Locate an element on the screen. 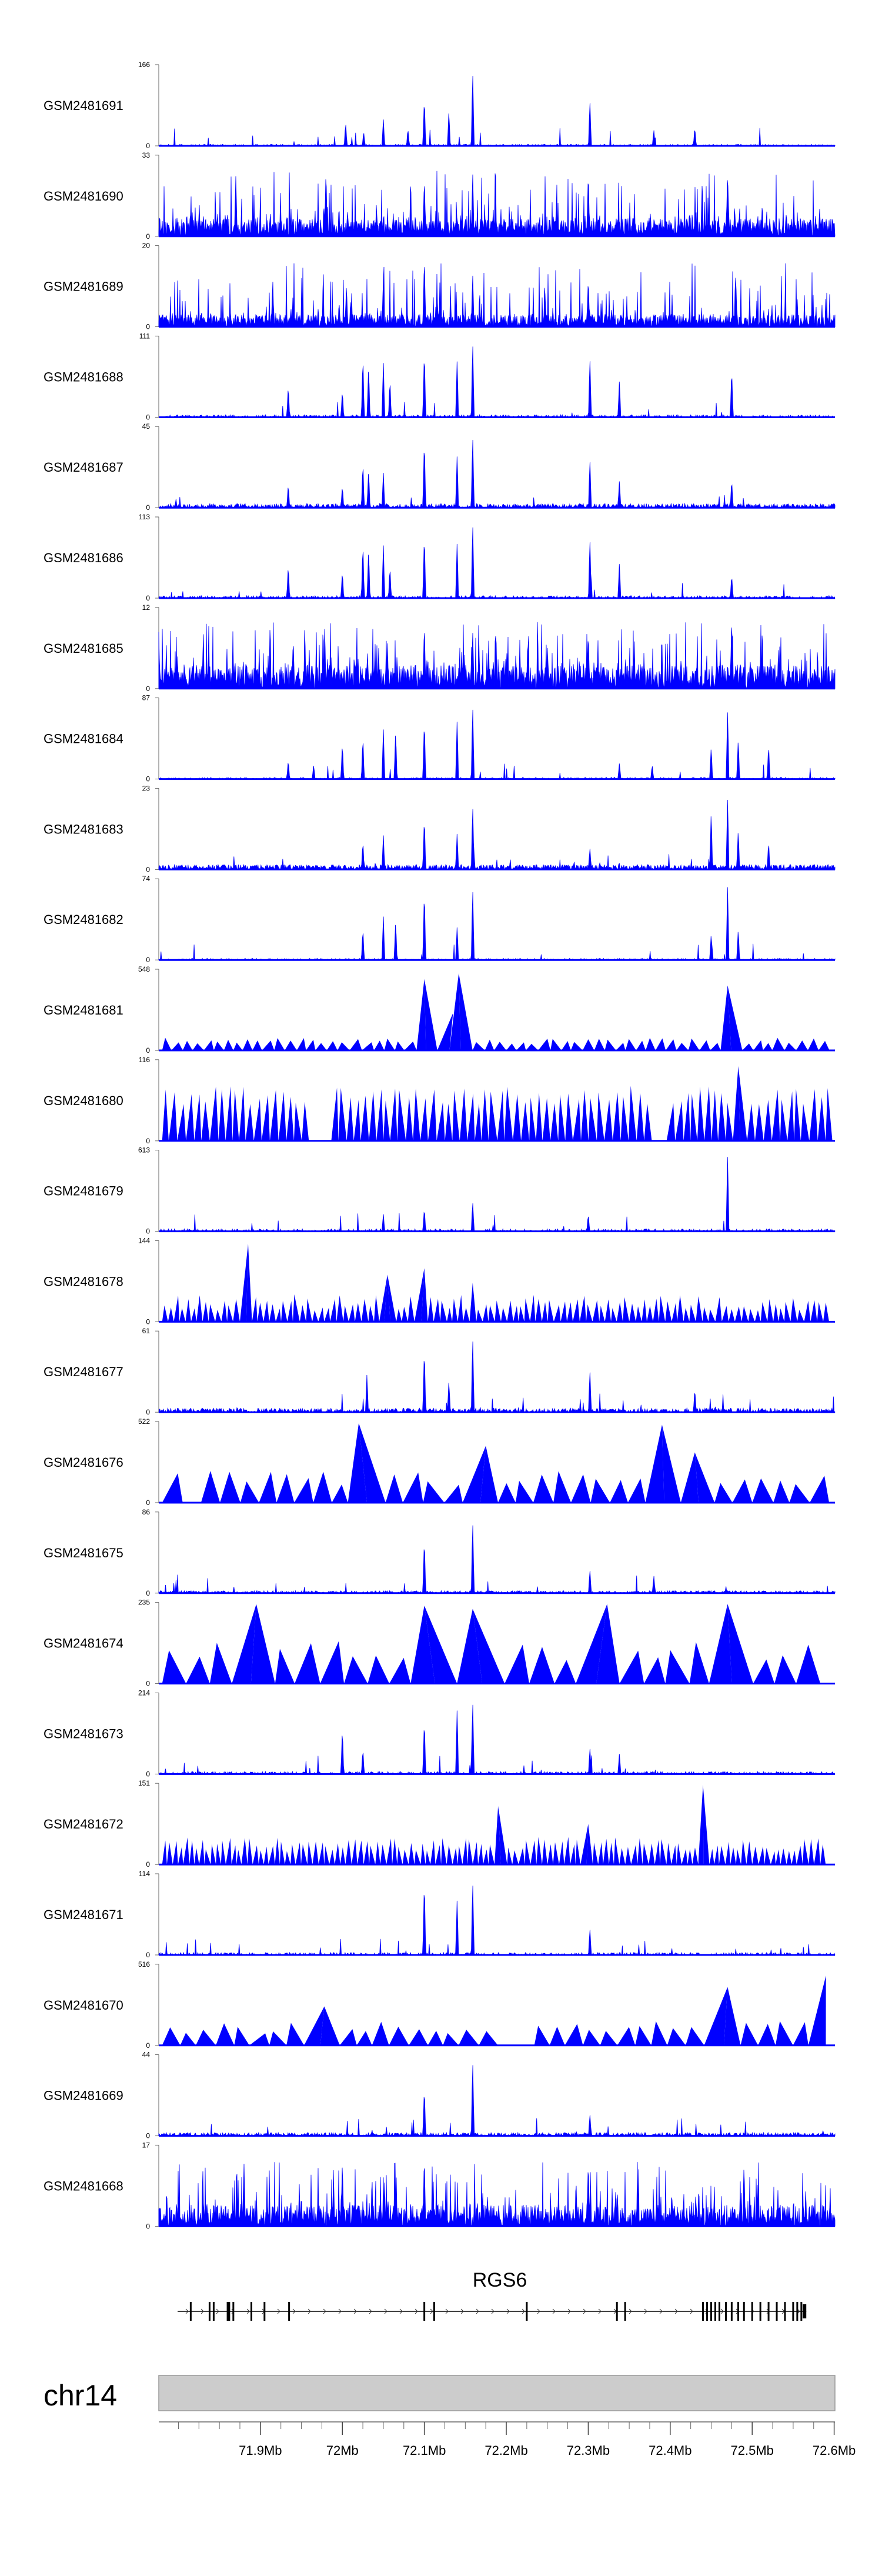  y-axis-max-label: 87 is located at coordinates (146, 698).